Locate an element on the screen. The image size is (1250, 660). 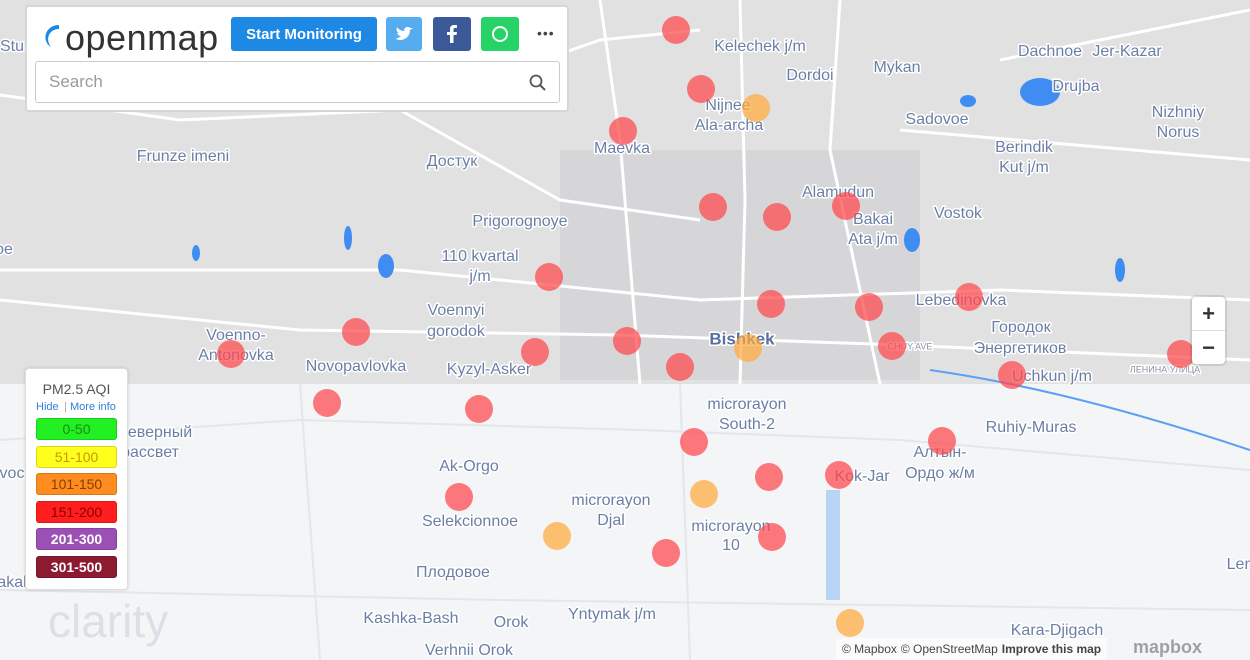
place-label: voc is located at coordinates (12, 473).